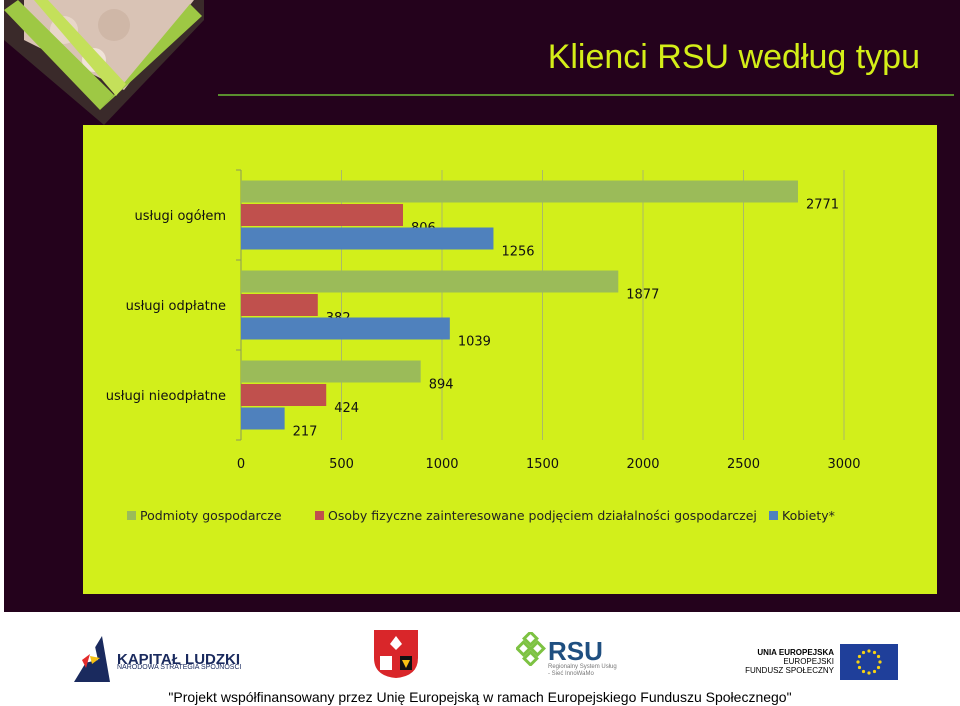 Image resolution: width=960 pixels, height=706 pixels. I want to click on data-label: 1039, so click(474, 342).